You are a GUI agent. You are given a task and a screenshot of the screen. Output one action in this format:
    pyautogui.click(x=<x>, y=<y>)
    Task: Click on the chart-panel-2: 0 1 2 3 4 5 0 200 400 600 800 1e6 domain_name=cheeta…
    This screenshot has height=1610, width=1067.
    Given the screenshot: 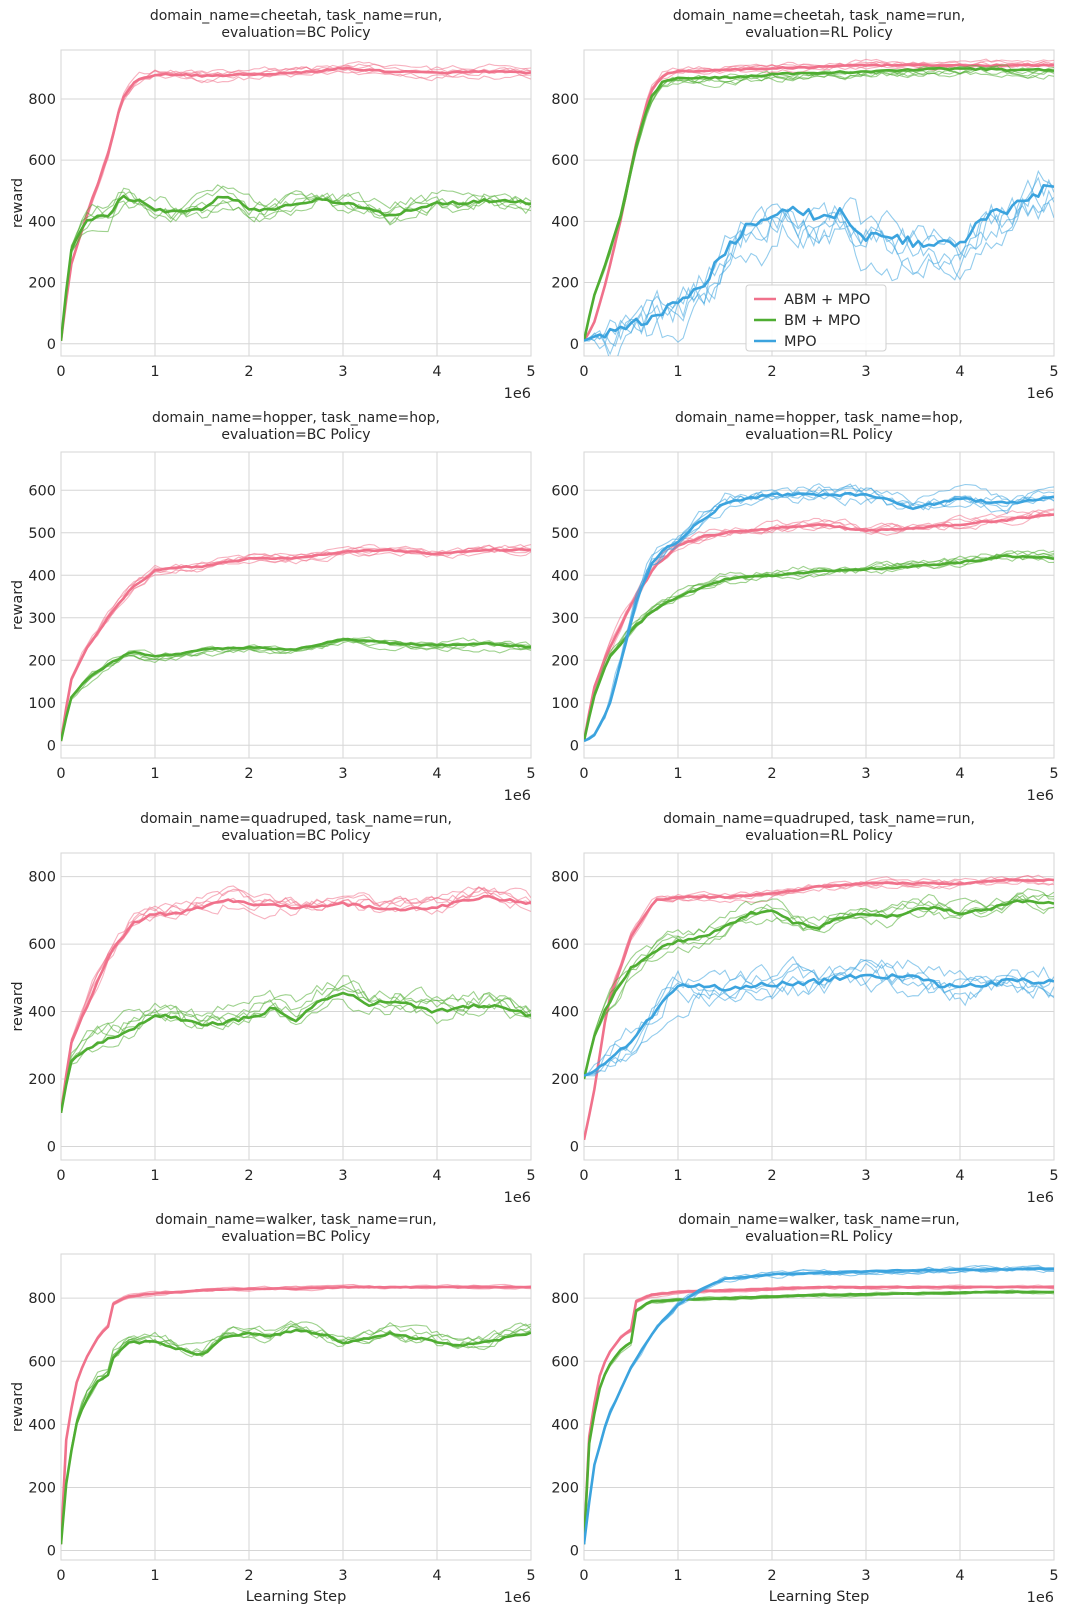 What is the action you would take?
    pyautogui.click(x=804, y=205)
    